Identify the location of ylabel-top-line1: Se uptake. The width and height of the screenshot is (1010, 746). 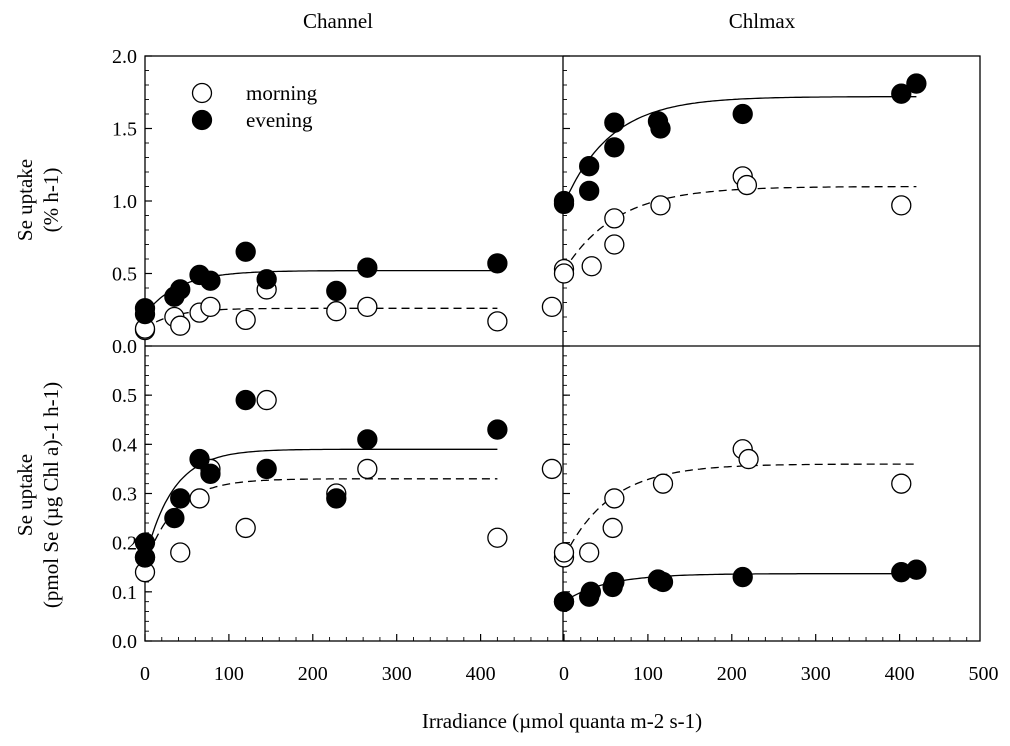
(25, 200).